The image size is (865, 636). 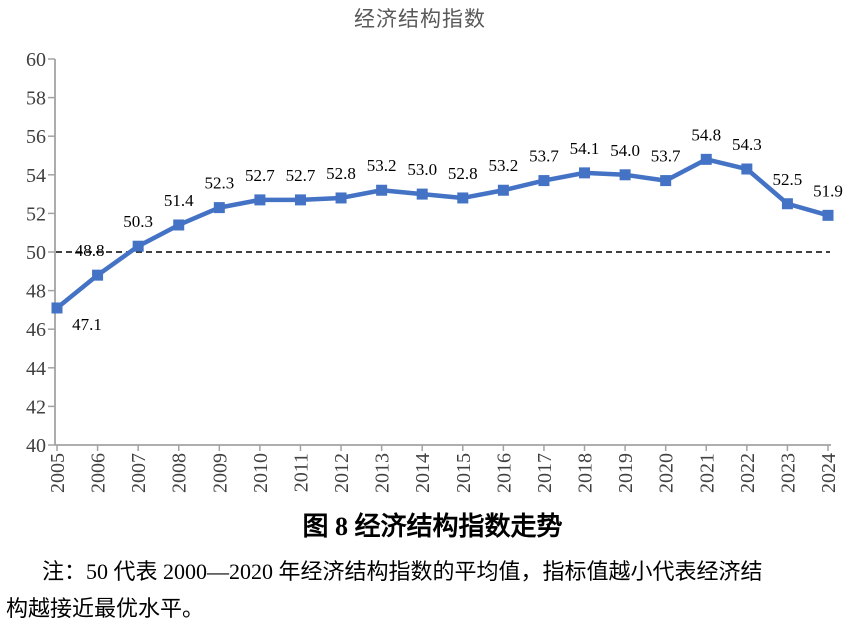 What do you see at coordinates (301, 472) in the screenshot?
I see `x-tick-label: 2011` at bounding box center [301, 472].